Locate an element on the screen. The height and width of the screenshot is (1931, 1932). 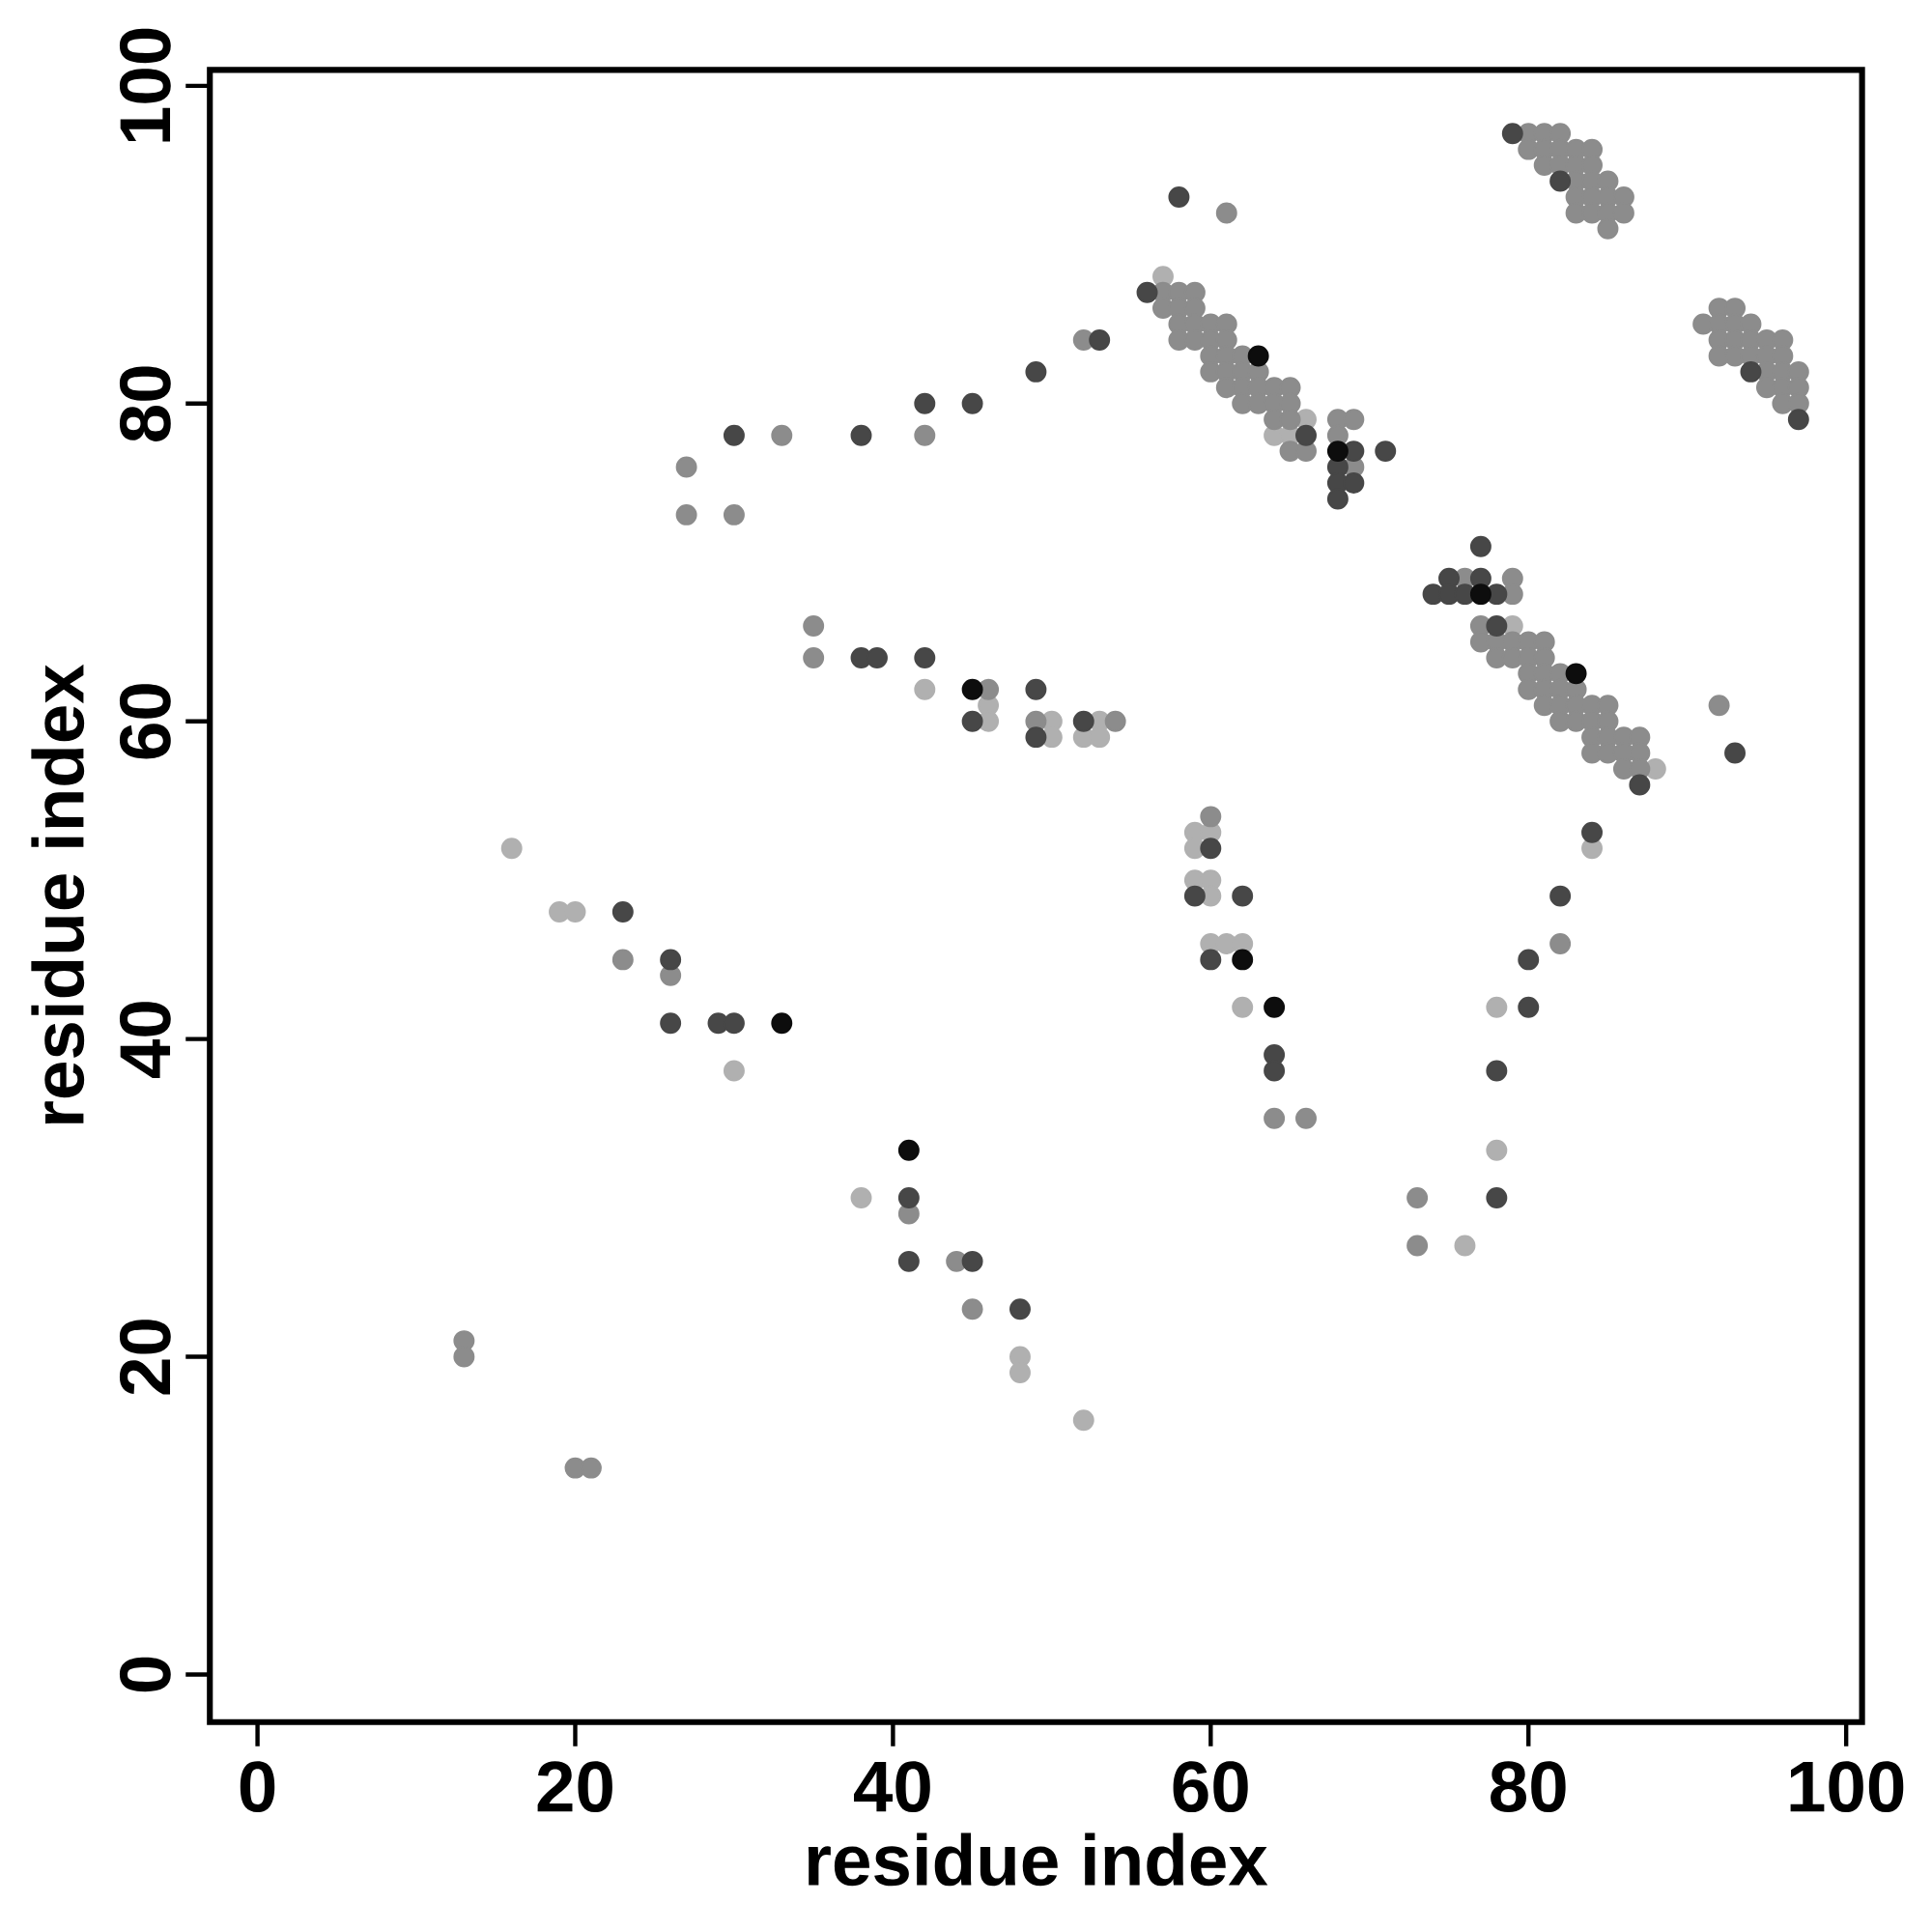
x-tick-label: 60 is located at coordinates (1210, 1787).